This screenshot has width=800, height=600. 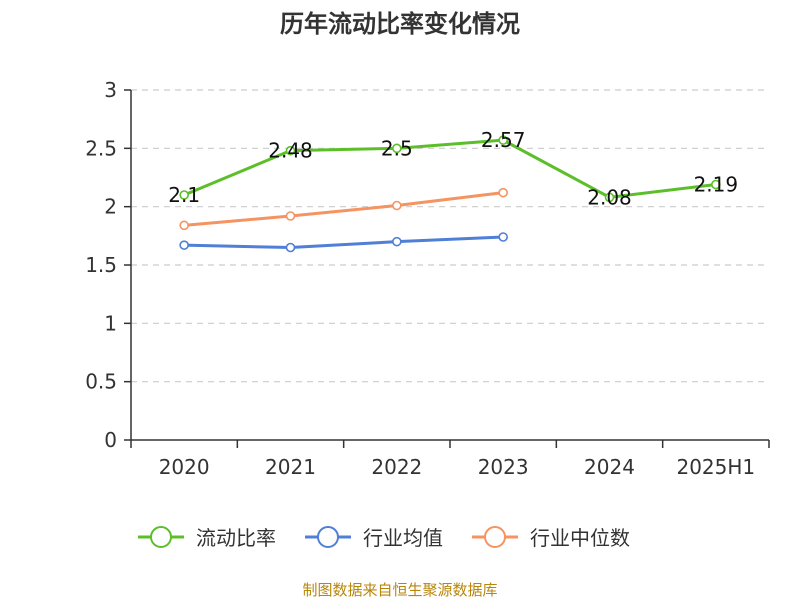 I want to click on legend-label-2: 行业中位数, so click(x=580, y=538).